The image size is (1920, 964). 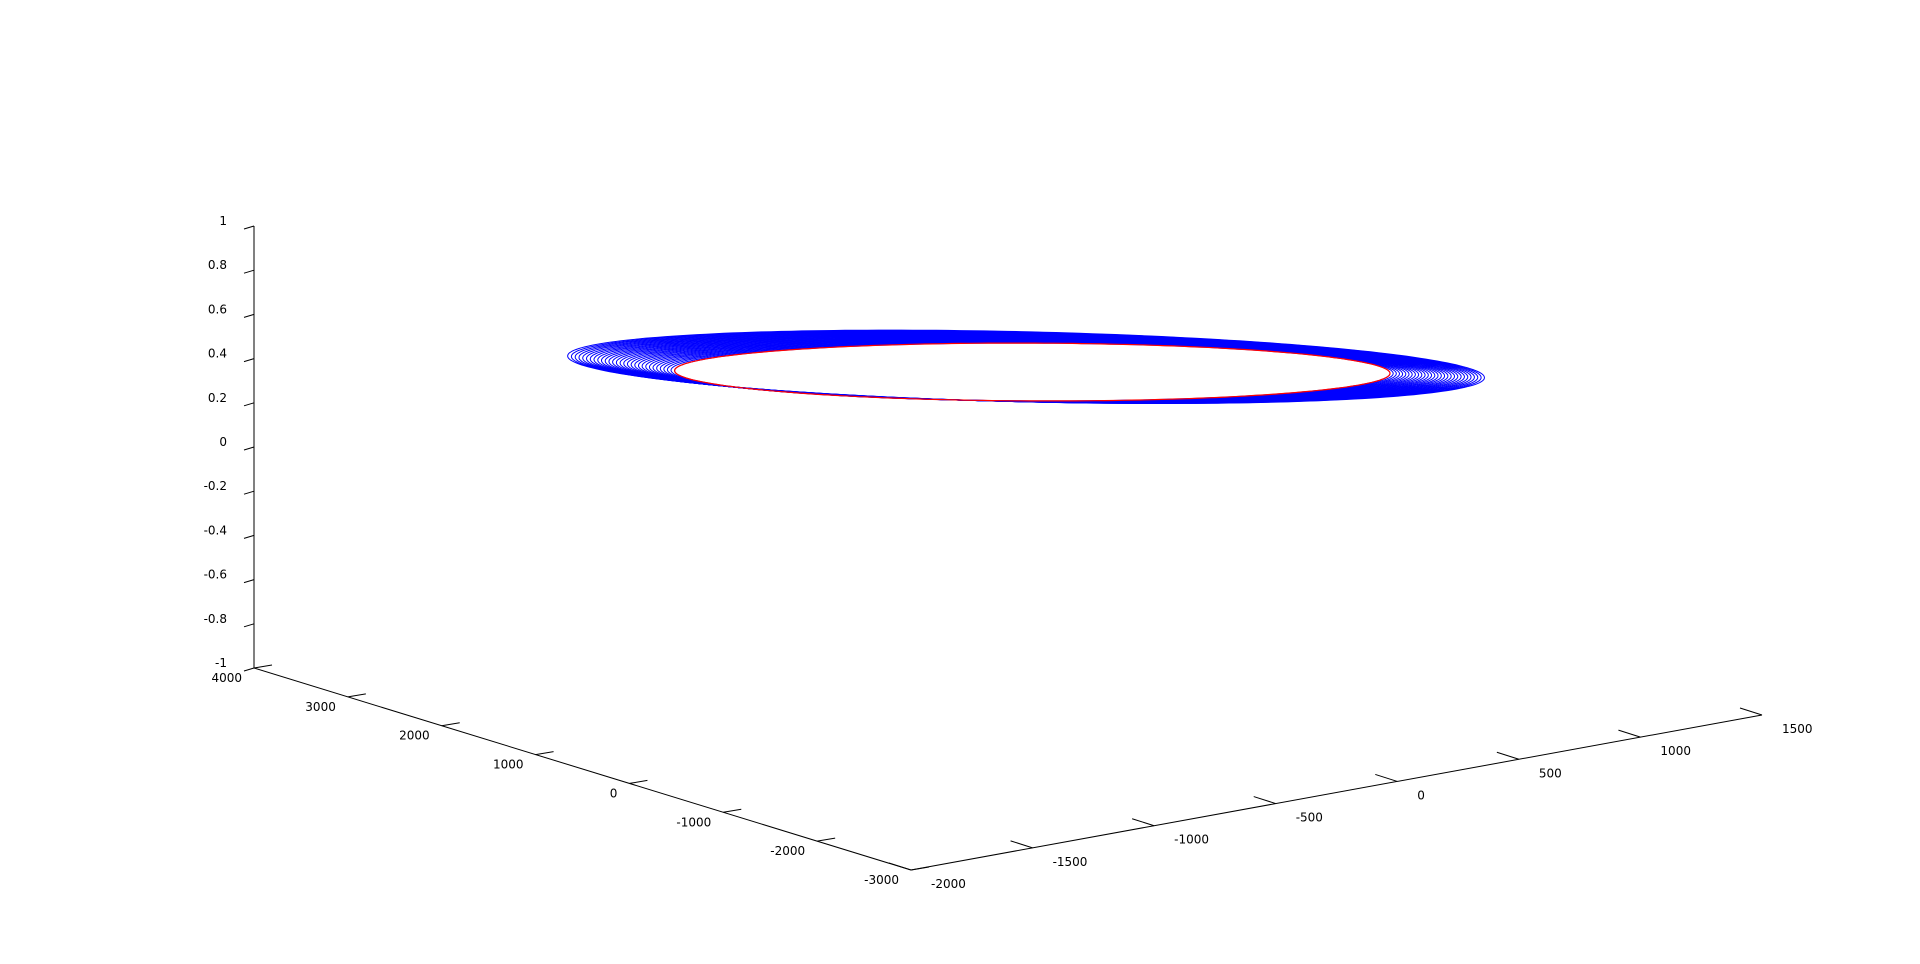 I want to click on plot-curves, so click(x=1026, y=366).